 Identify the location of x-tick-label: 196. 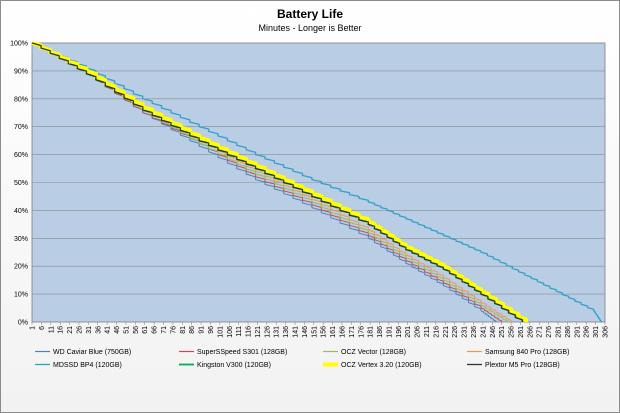
(399, 332).